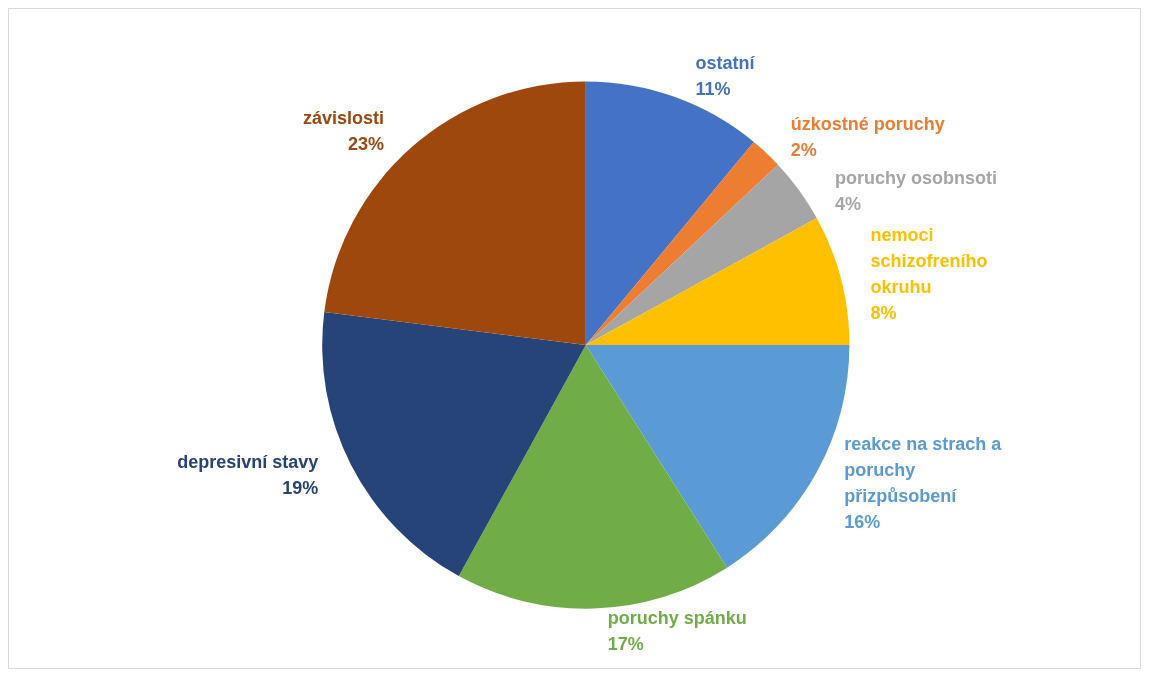 This screenshot has width=1149, height=677. What do you see at coordinates (343, 117) in the screenshot?
I see `slice-label: závislosti` at bounding box center [343, 117].